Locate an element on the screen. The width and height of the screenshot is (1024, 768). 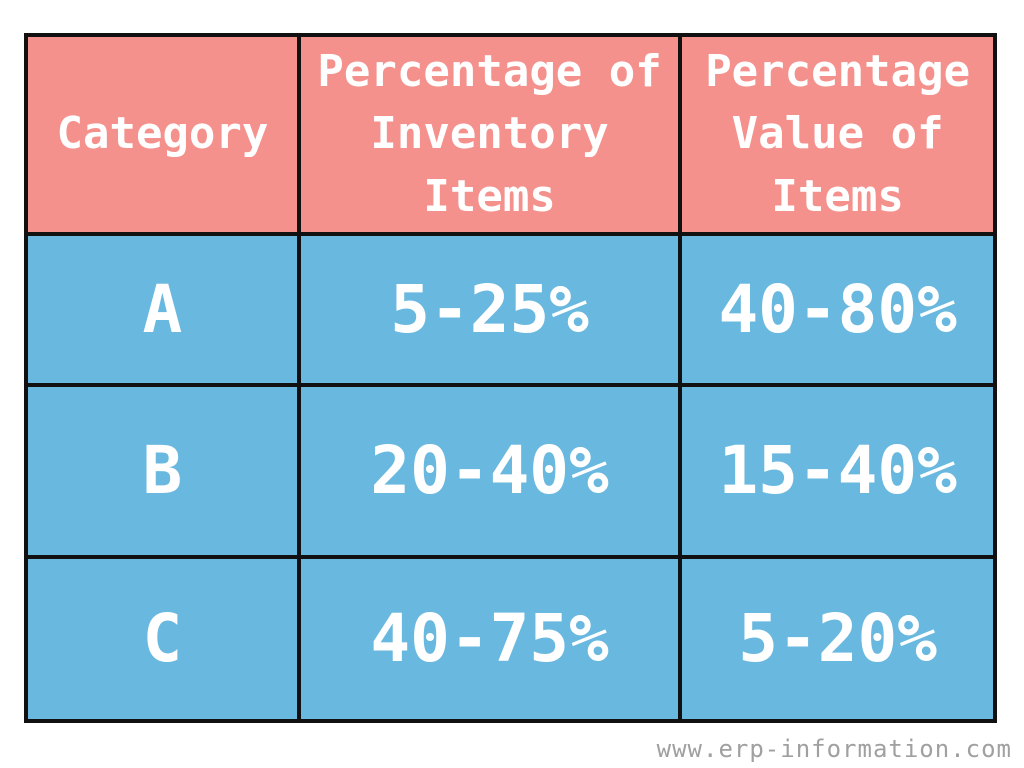
header-cell-inventory-percentage: Percentage of Inventory Items is located at coordinates (489, 134).